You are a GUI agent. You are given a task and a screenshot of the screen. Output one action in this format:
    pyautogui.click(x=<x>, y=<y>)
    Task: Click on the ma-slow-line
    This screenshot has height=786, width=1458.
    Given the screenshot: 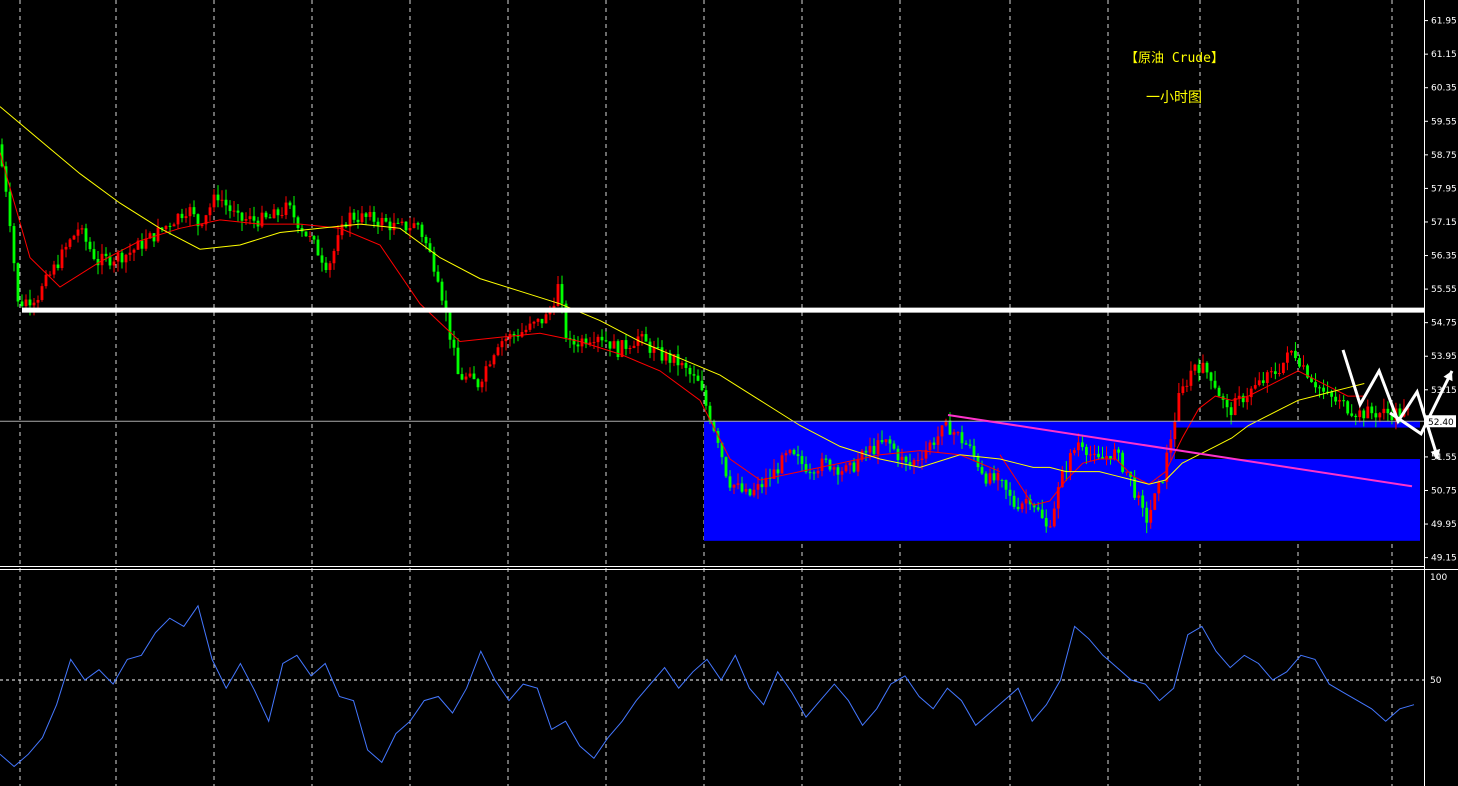 What is the action you would take?
    pyautogui.click(x=1182, y=434)
    